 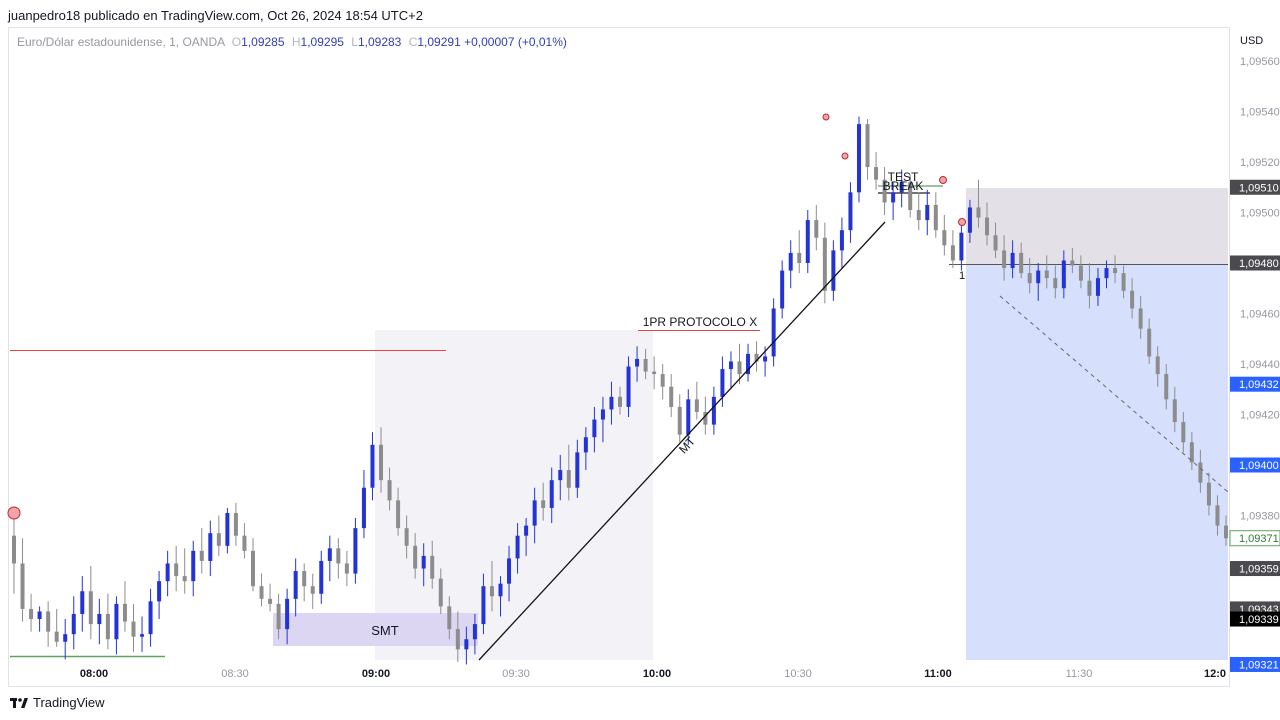 I want to click on price-badge: 1,09400, so click(x=1255, y=465).